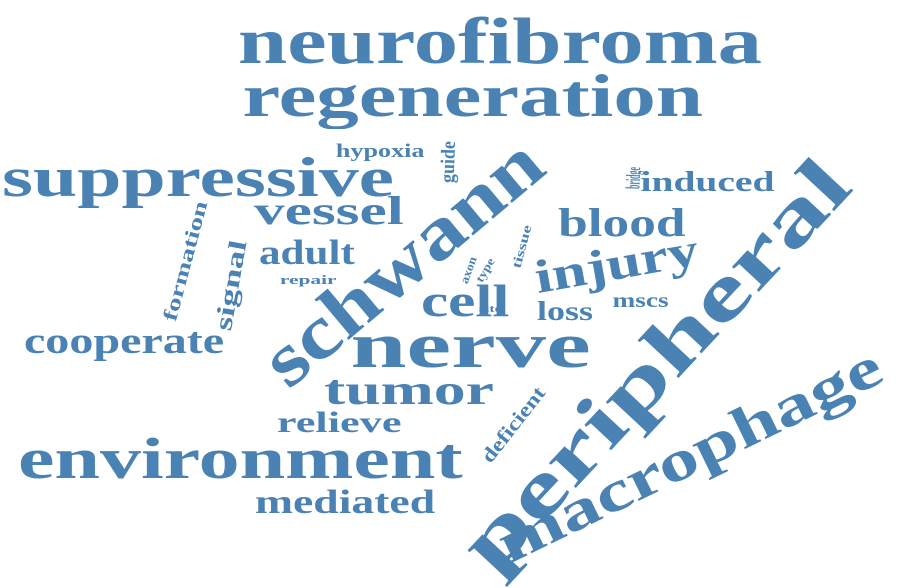 This screenshot has height=588, width=900. I want to click on word-nerve: nerve, so click(470, 345).